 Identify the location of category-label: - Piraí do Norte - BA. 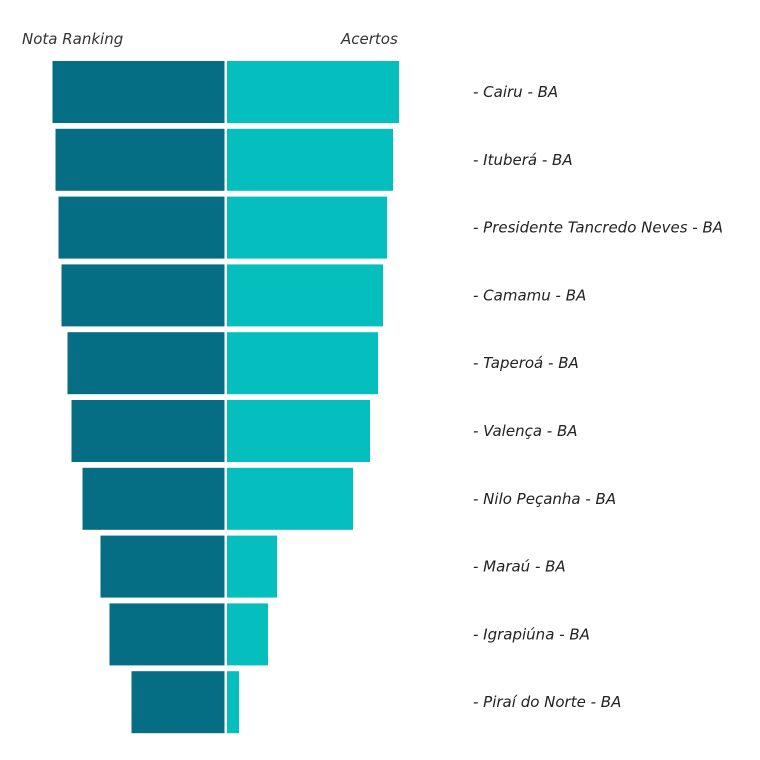
(547, 702).